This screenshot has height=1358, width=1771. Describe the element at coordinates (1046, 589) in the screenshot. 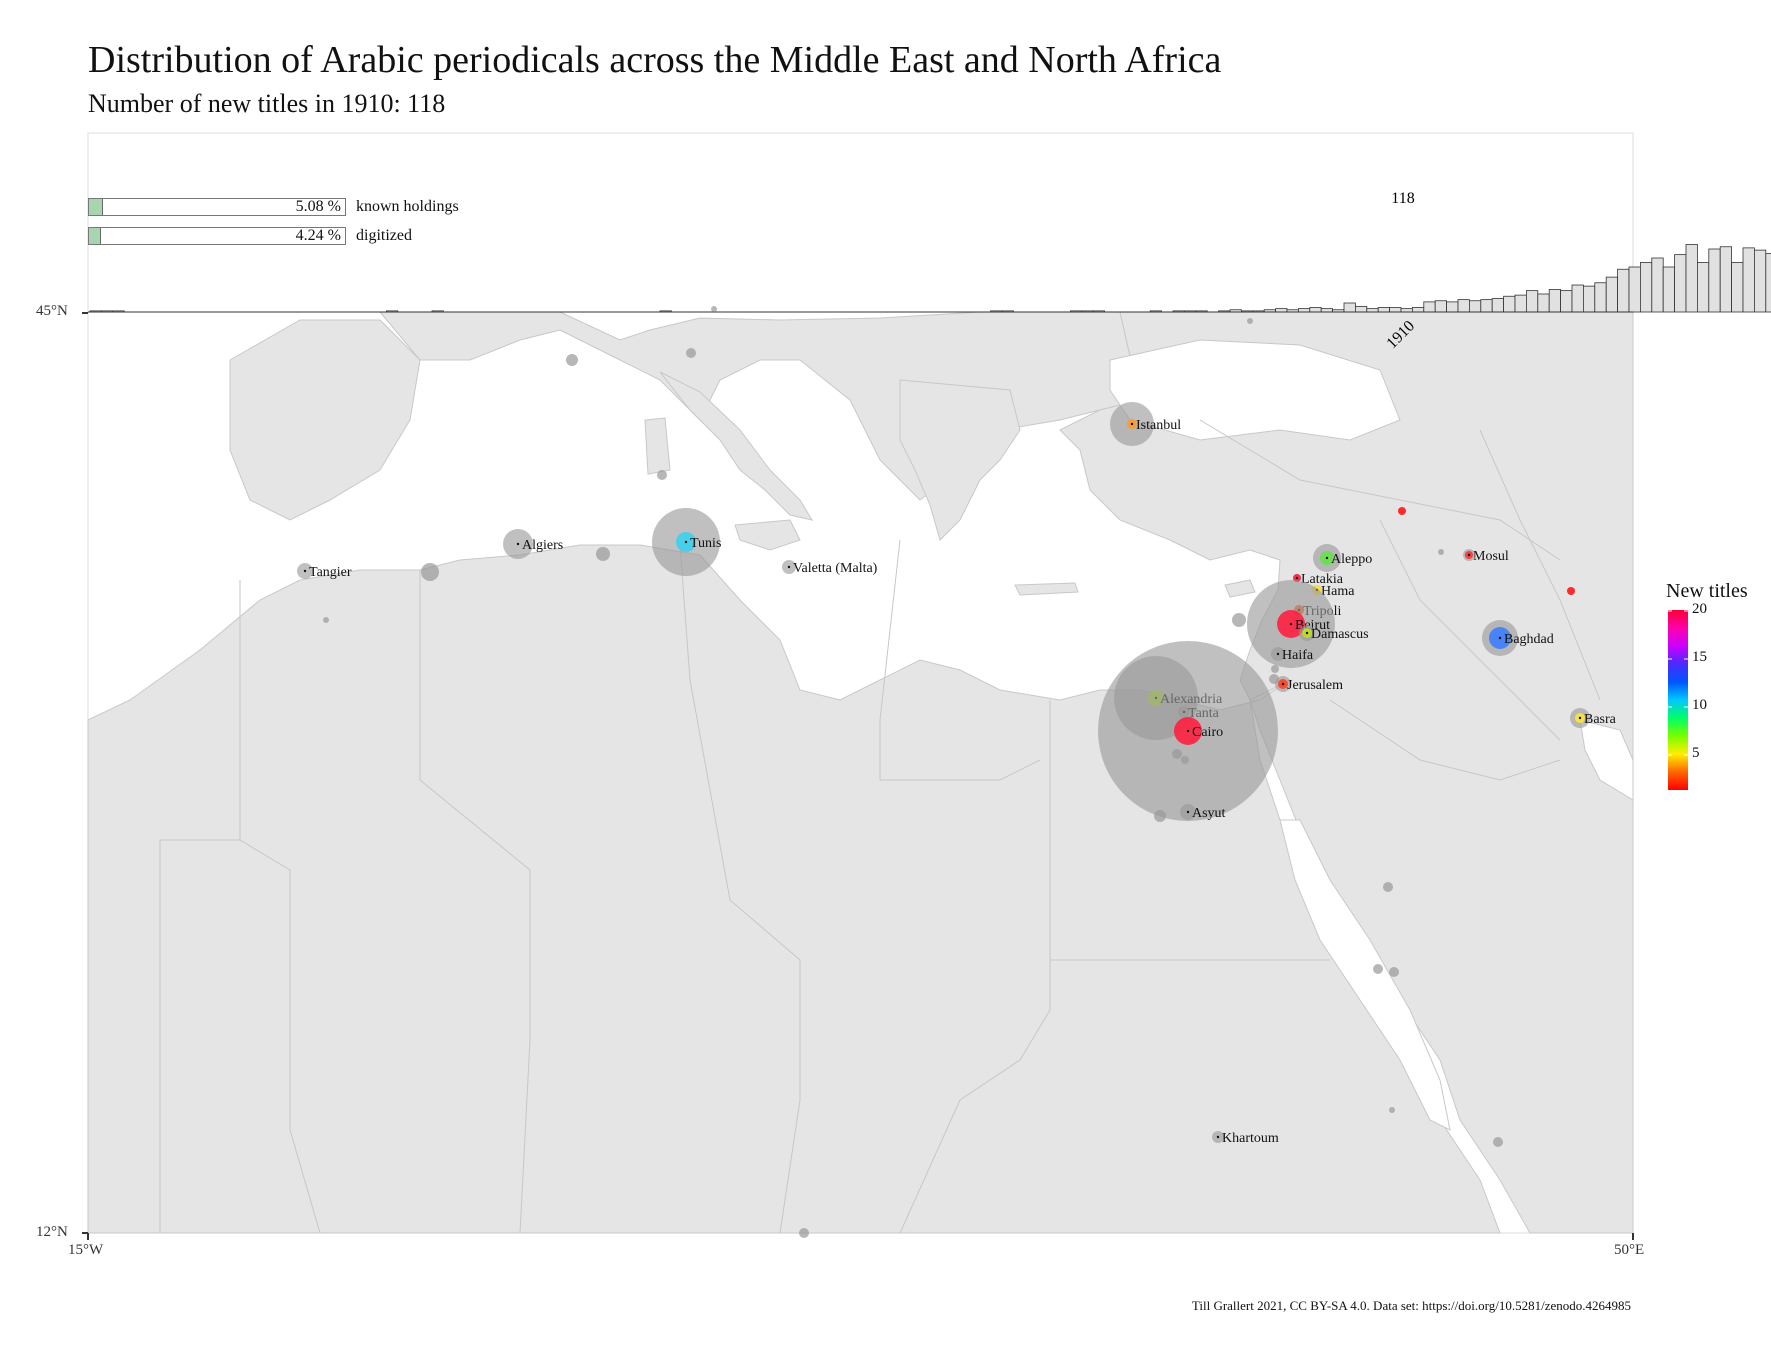

I see `land-crete` at that location.